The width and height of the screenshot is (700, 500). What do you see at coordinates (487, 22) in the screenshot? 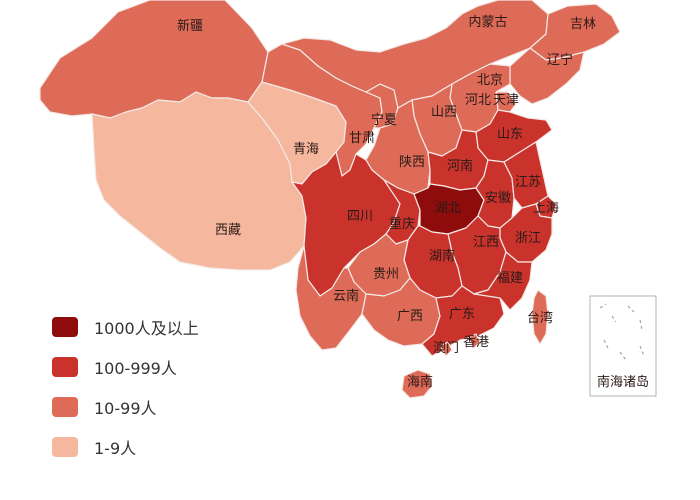
I see `province-label: 内蒙古` at bounding box center [487, 22].